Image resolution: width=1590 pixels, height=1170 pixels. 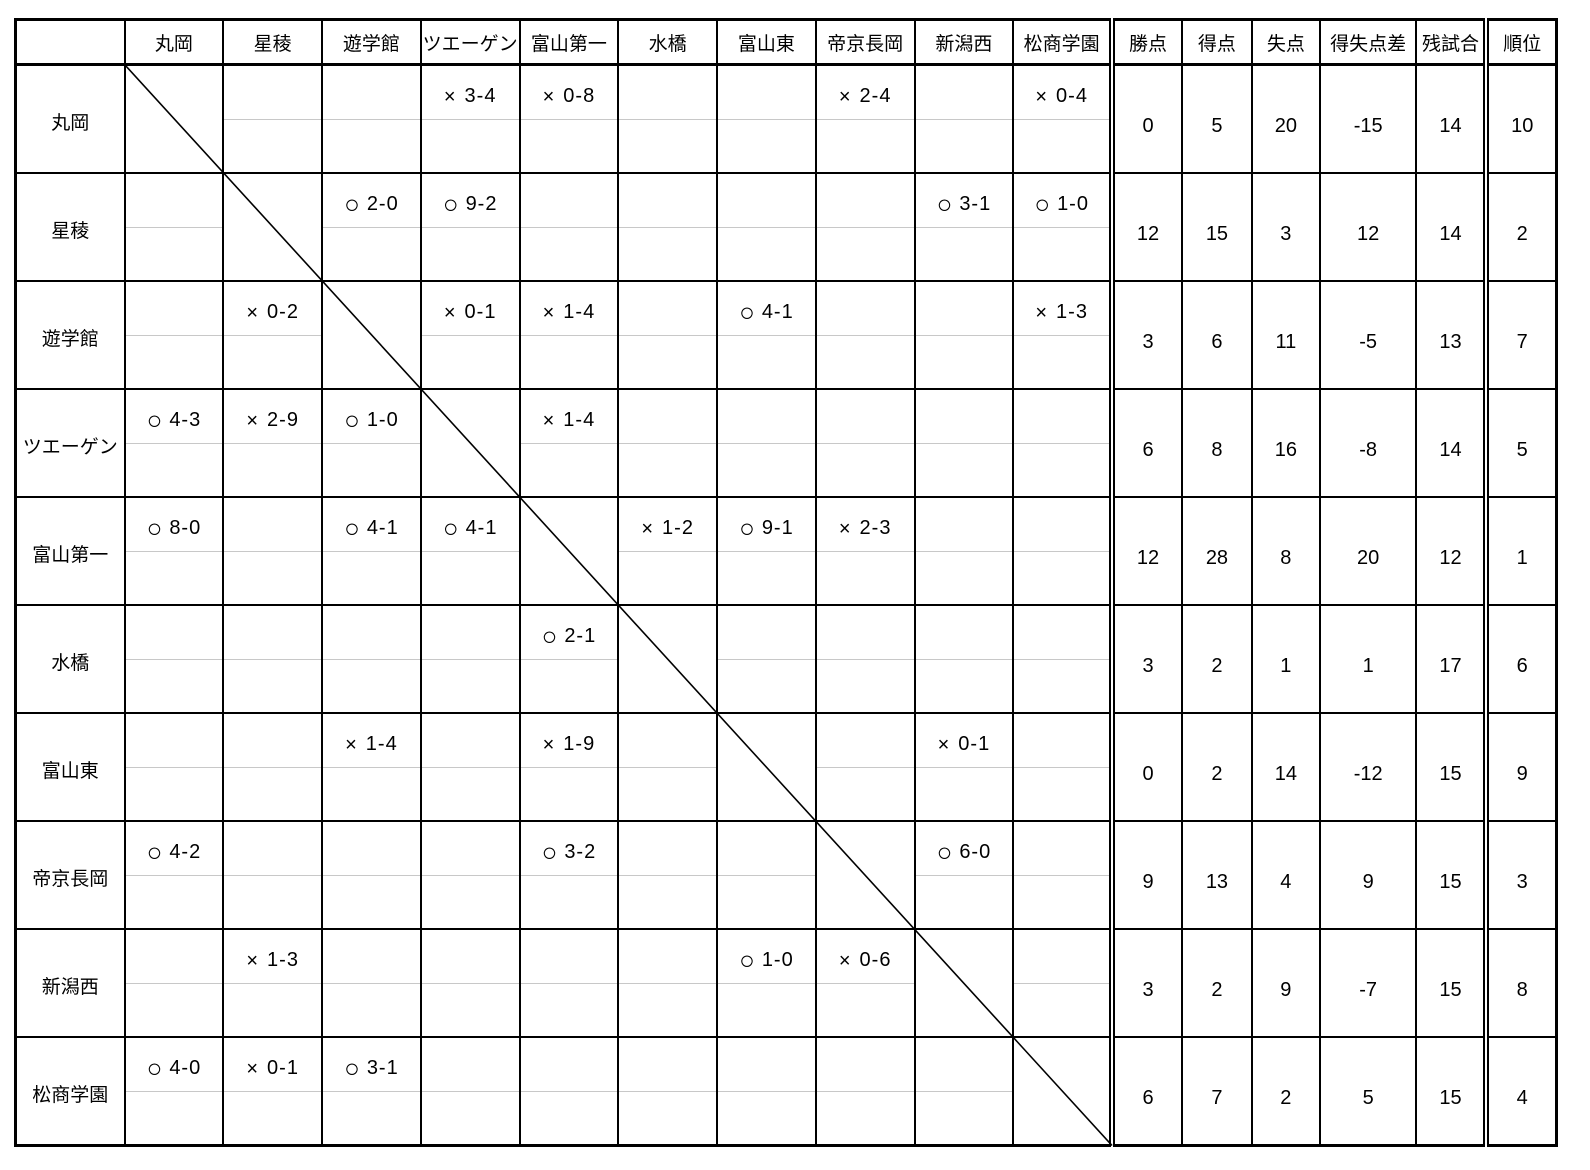 I want to click on match-score: 1-4, so click(x=579, y=312).